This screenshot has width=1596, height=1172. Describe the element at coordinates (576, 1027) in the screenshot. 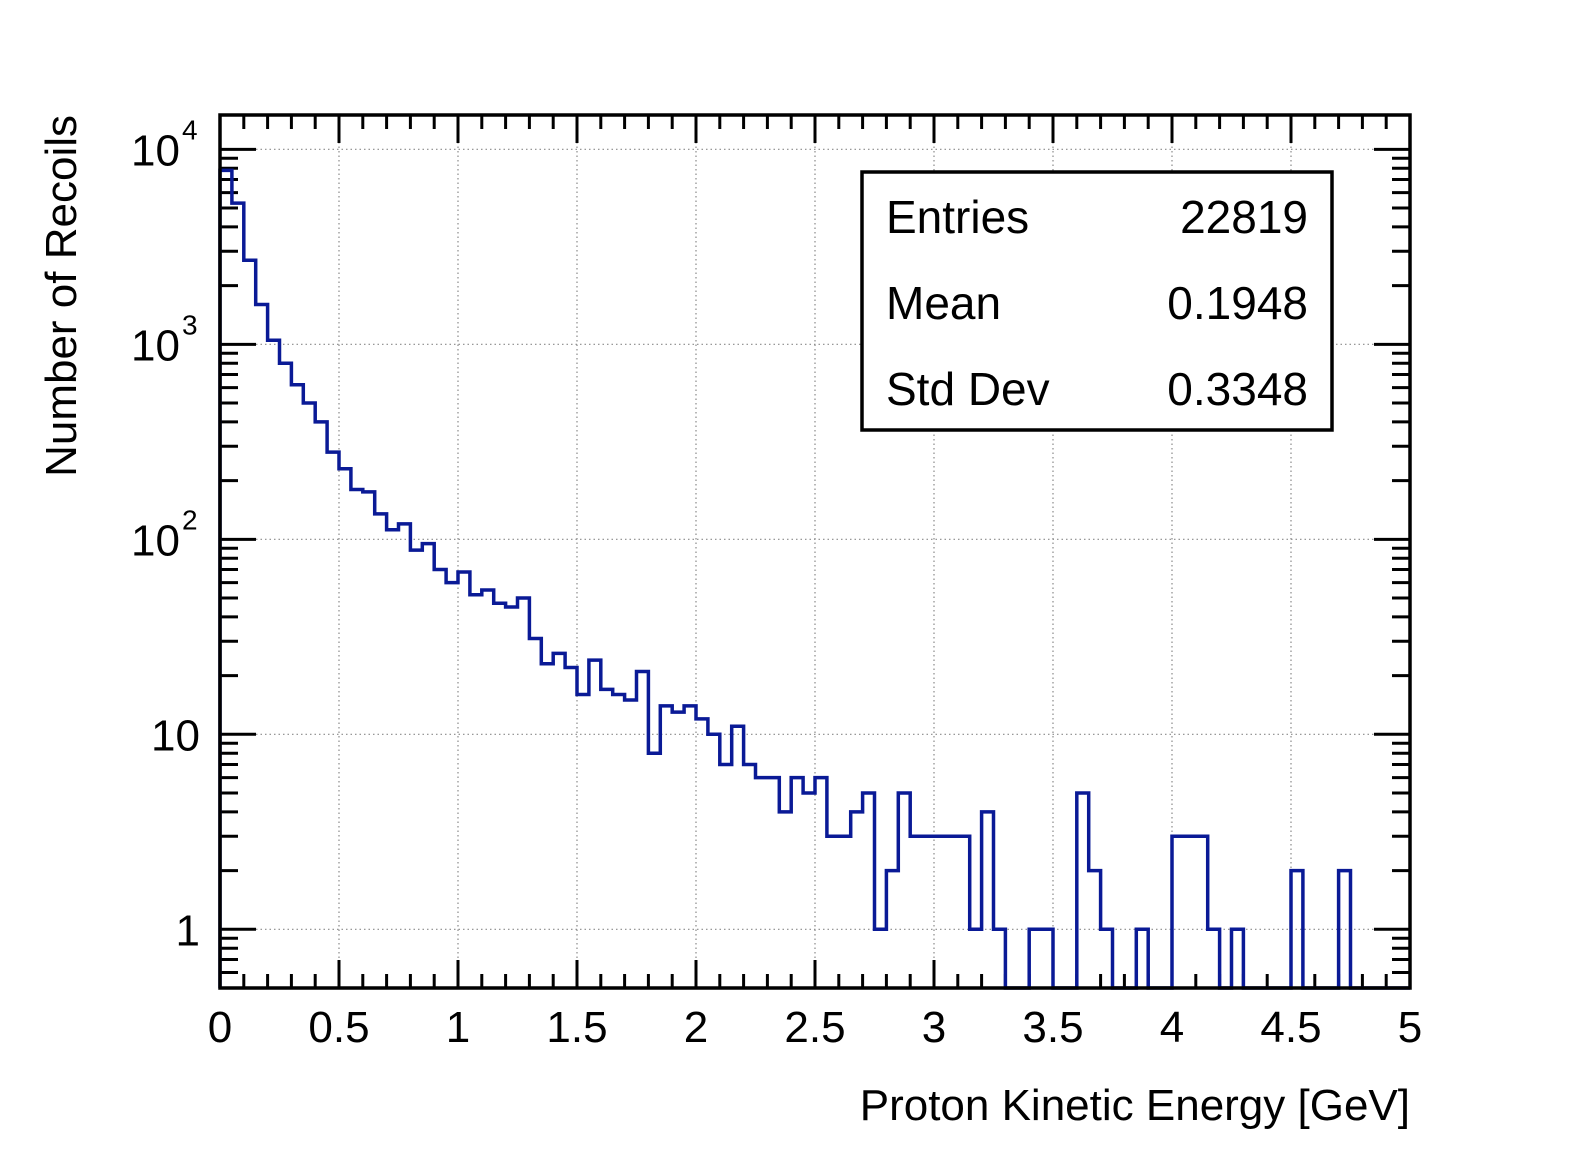

I see `x-tick-label: 1.5` at that location.